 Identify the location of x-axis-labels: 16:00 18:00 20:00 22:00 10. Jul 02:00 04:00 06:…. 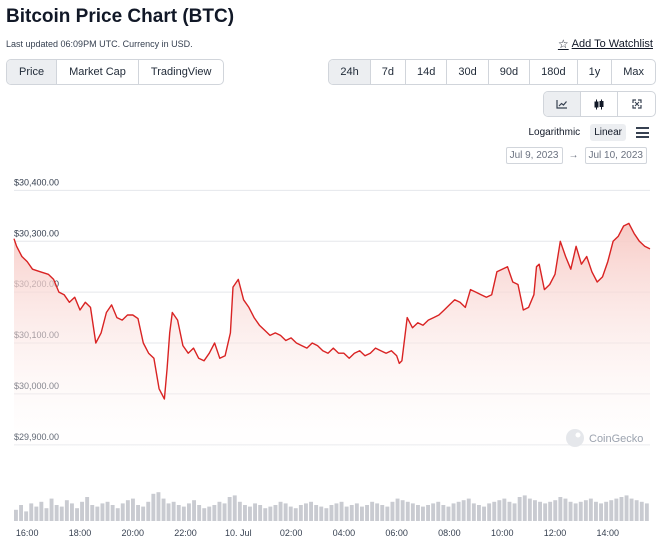
(317, 533).